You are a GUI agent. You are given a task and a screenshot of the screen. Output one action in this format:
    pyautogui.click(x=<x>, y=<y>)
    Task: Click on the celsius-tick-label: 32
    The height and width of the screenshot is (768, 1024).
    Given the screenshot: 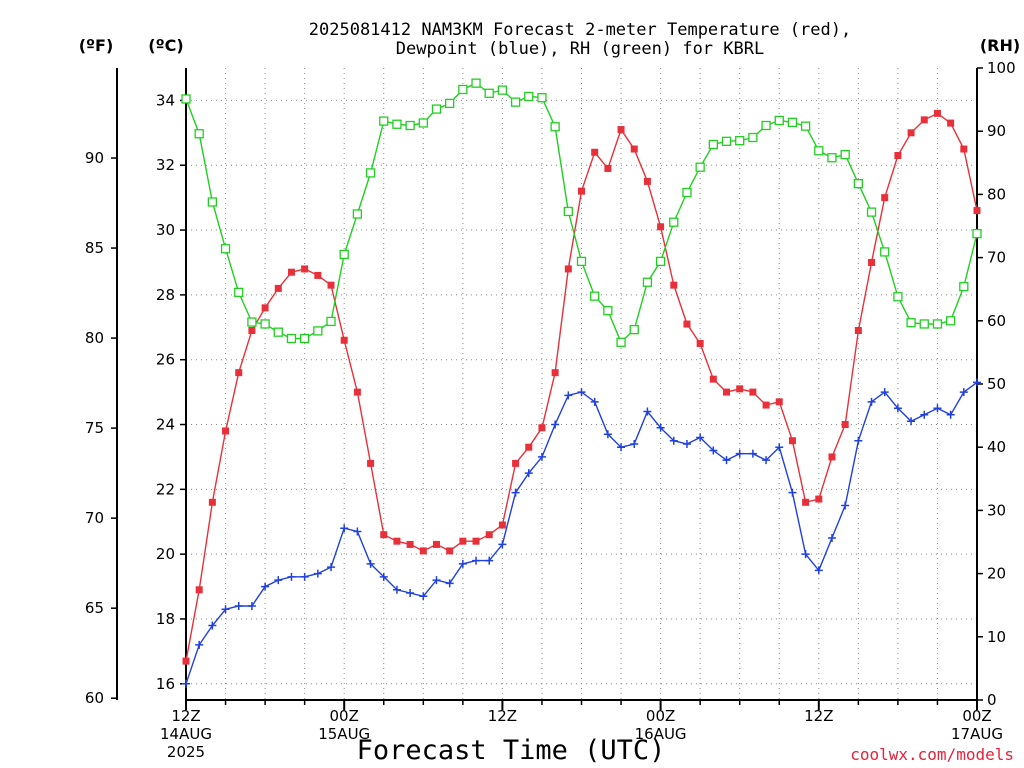 What is the action you would take?
    pyautogui.click(x=165, y=165)
    